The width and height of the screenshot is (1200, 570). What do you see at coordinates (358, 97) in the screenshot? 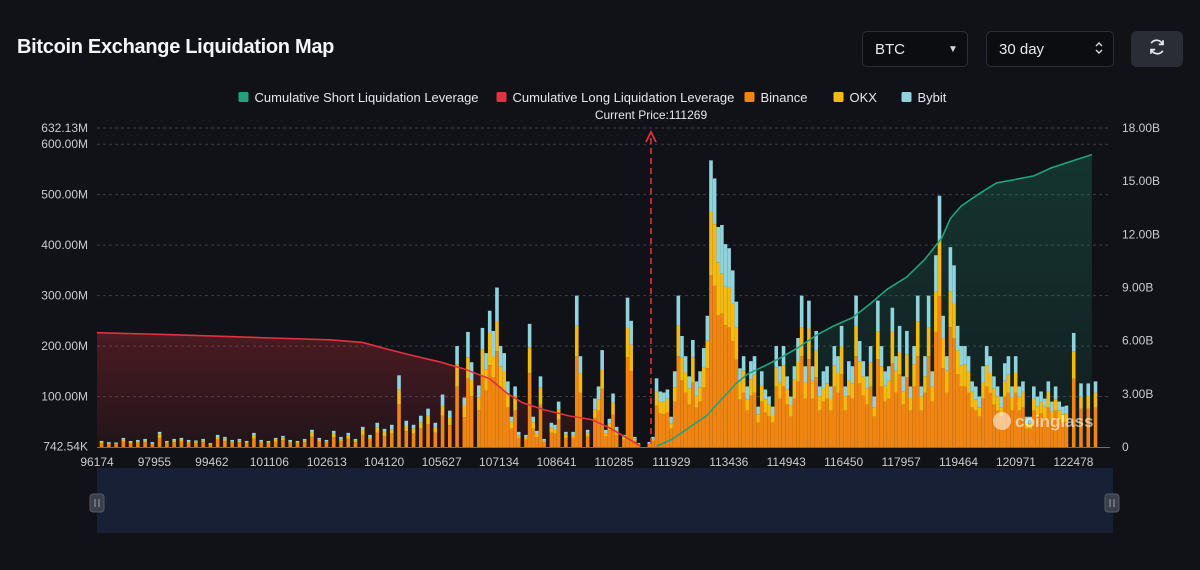
I see `legend-item: Cumulative Short Liquidation Leverage` at bounding box center [358, 97].